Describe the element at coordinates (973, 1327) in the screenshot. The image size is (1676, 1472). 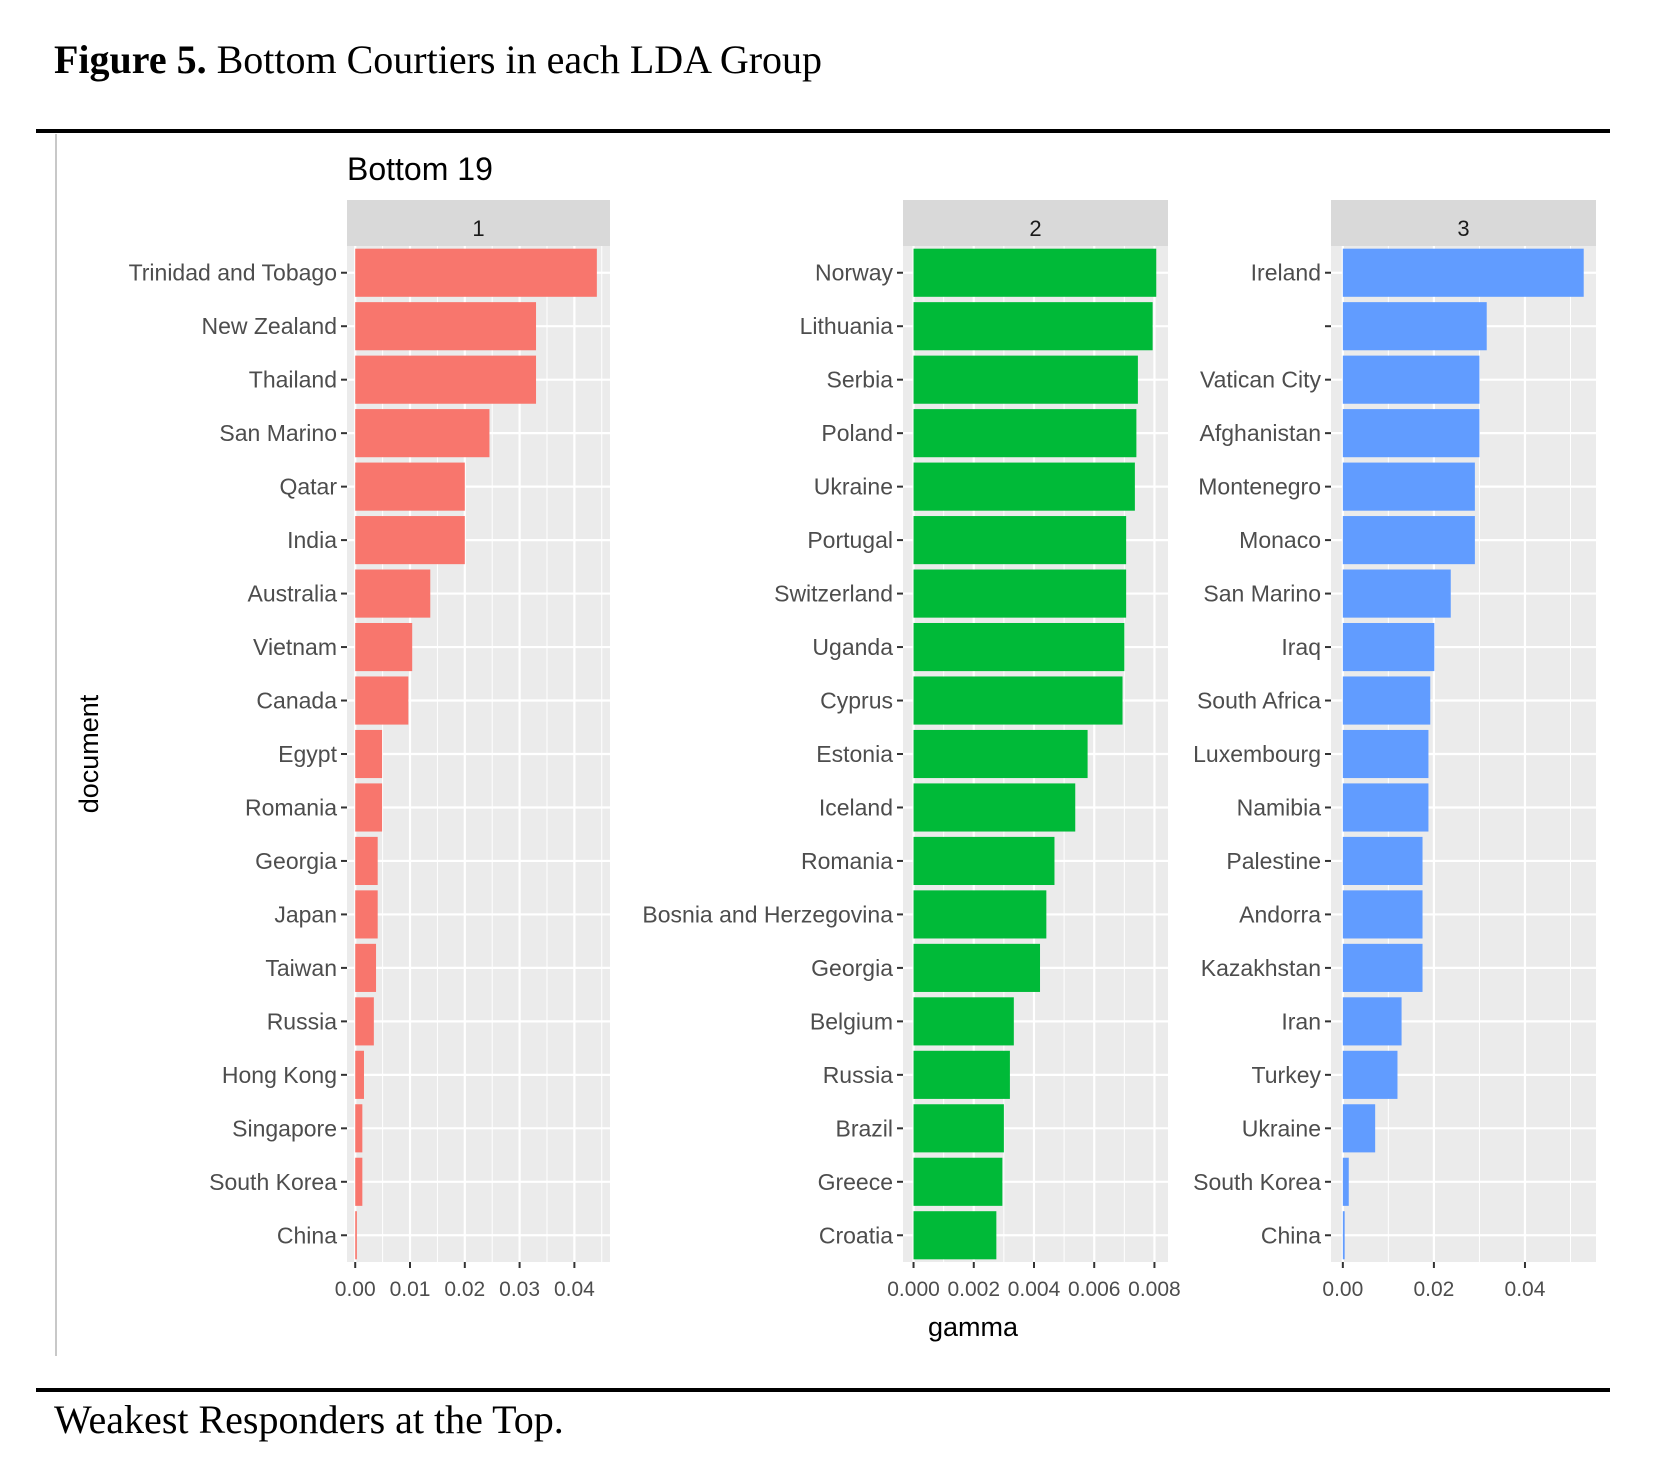
I see `x-axis-title: gamma` at that location.